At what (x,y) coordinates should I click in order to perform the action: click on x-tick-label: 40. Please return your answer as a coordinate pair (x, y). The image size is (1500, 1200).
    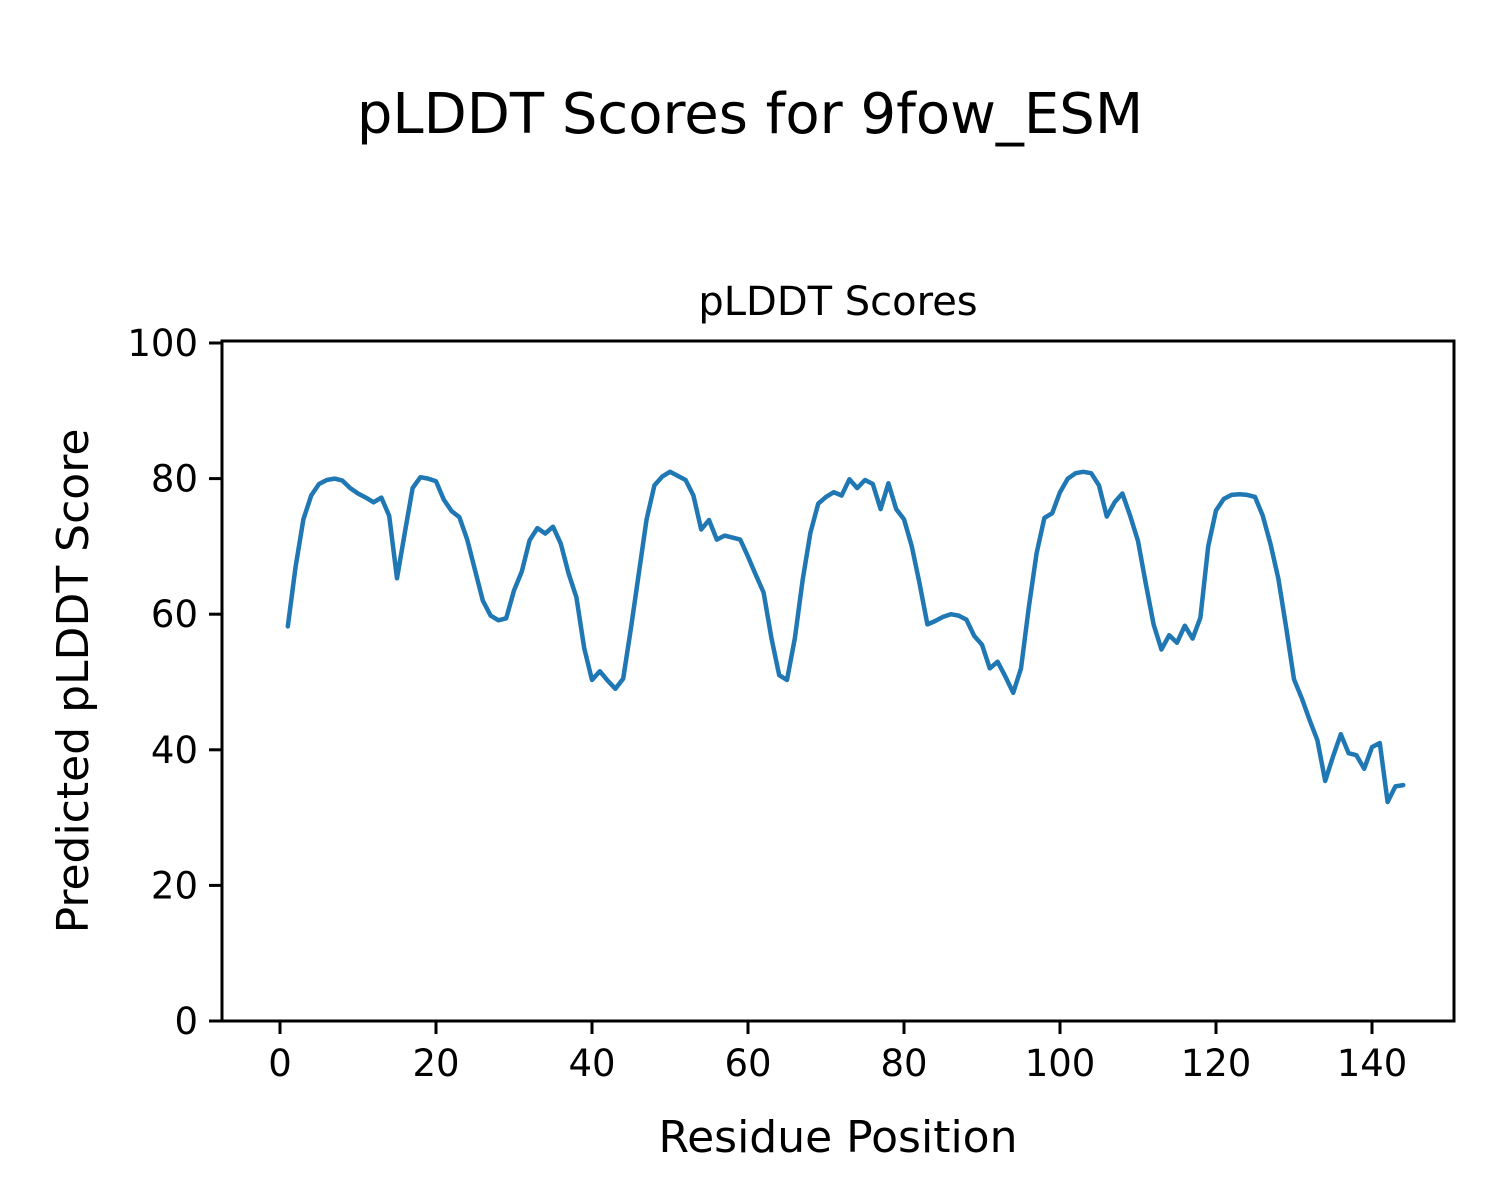
    Looking at the image, I should click on (591, 1063).